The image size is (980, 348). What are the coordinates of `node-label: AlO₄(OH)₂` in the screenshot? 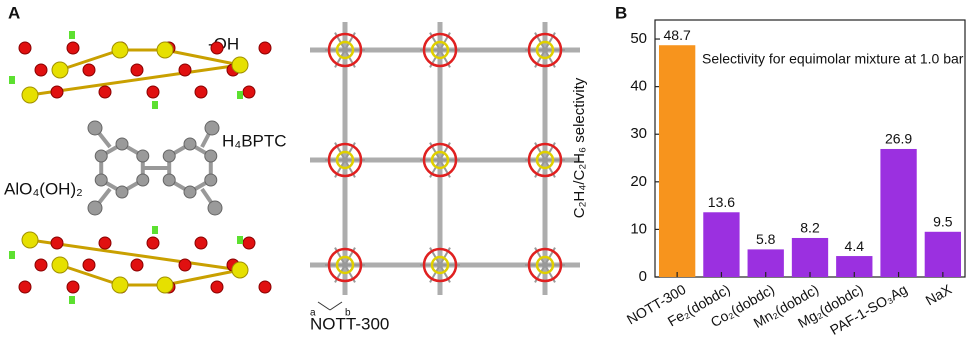 It's located at (43, 188).